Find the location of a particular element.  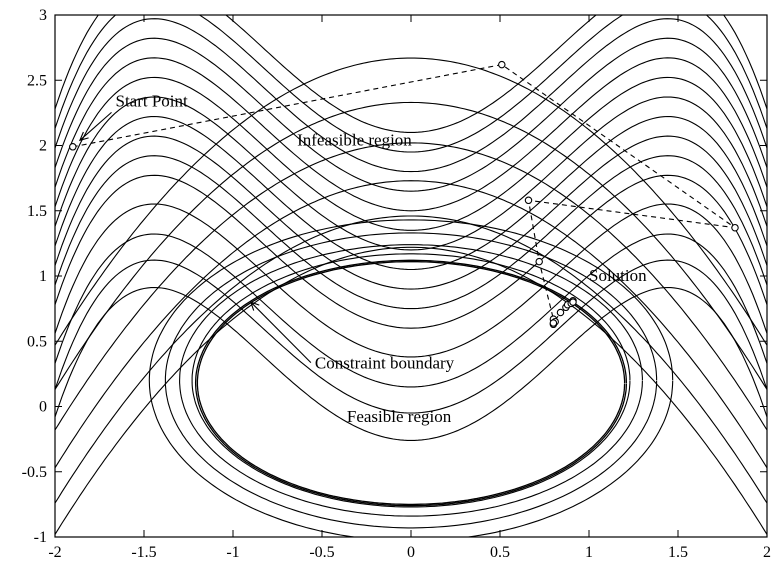

annotation-feasible-region: Feasible region is located at coordinates (399, 416).